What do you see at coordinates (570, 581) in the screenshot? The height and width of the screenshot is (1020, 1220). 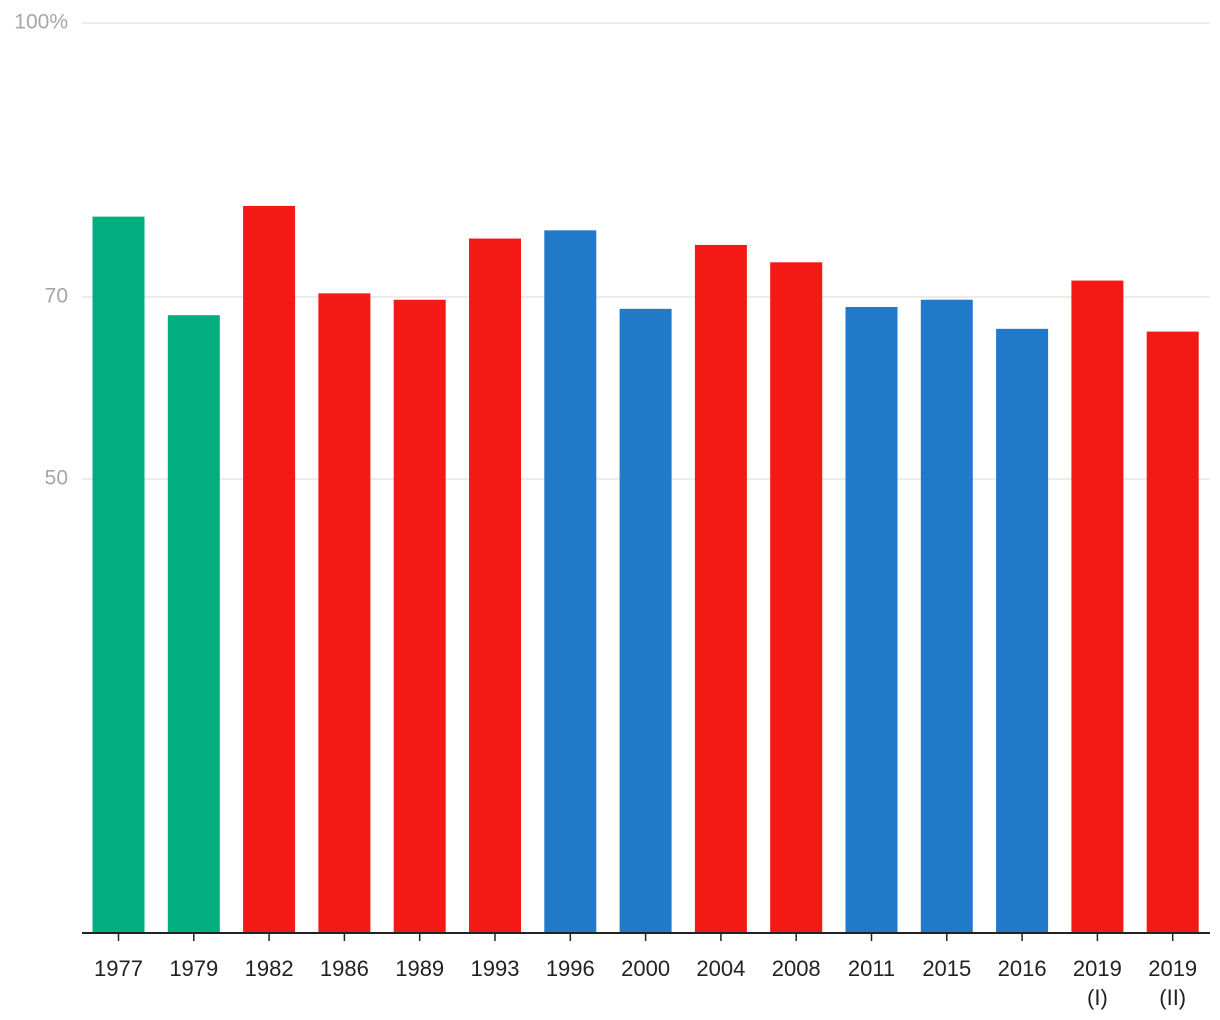 I see `bar-1996` at bounding box center [570, 581].